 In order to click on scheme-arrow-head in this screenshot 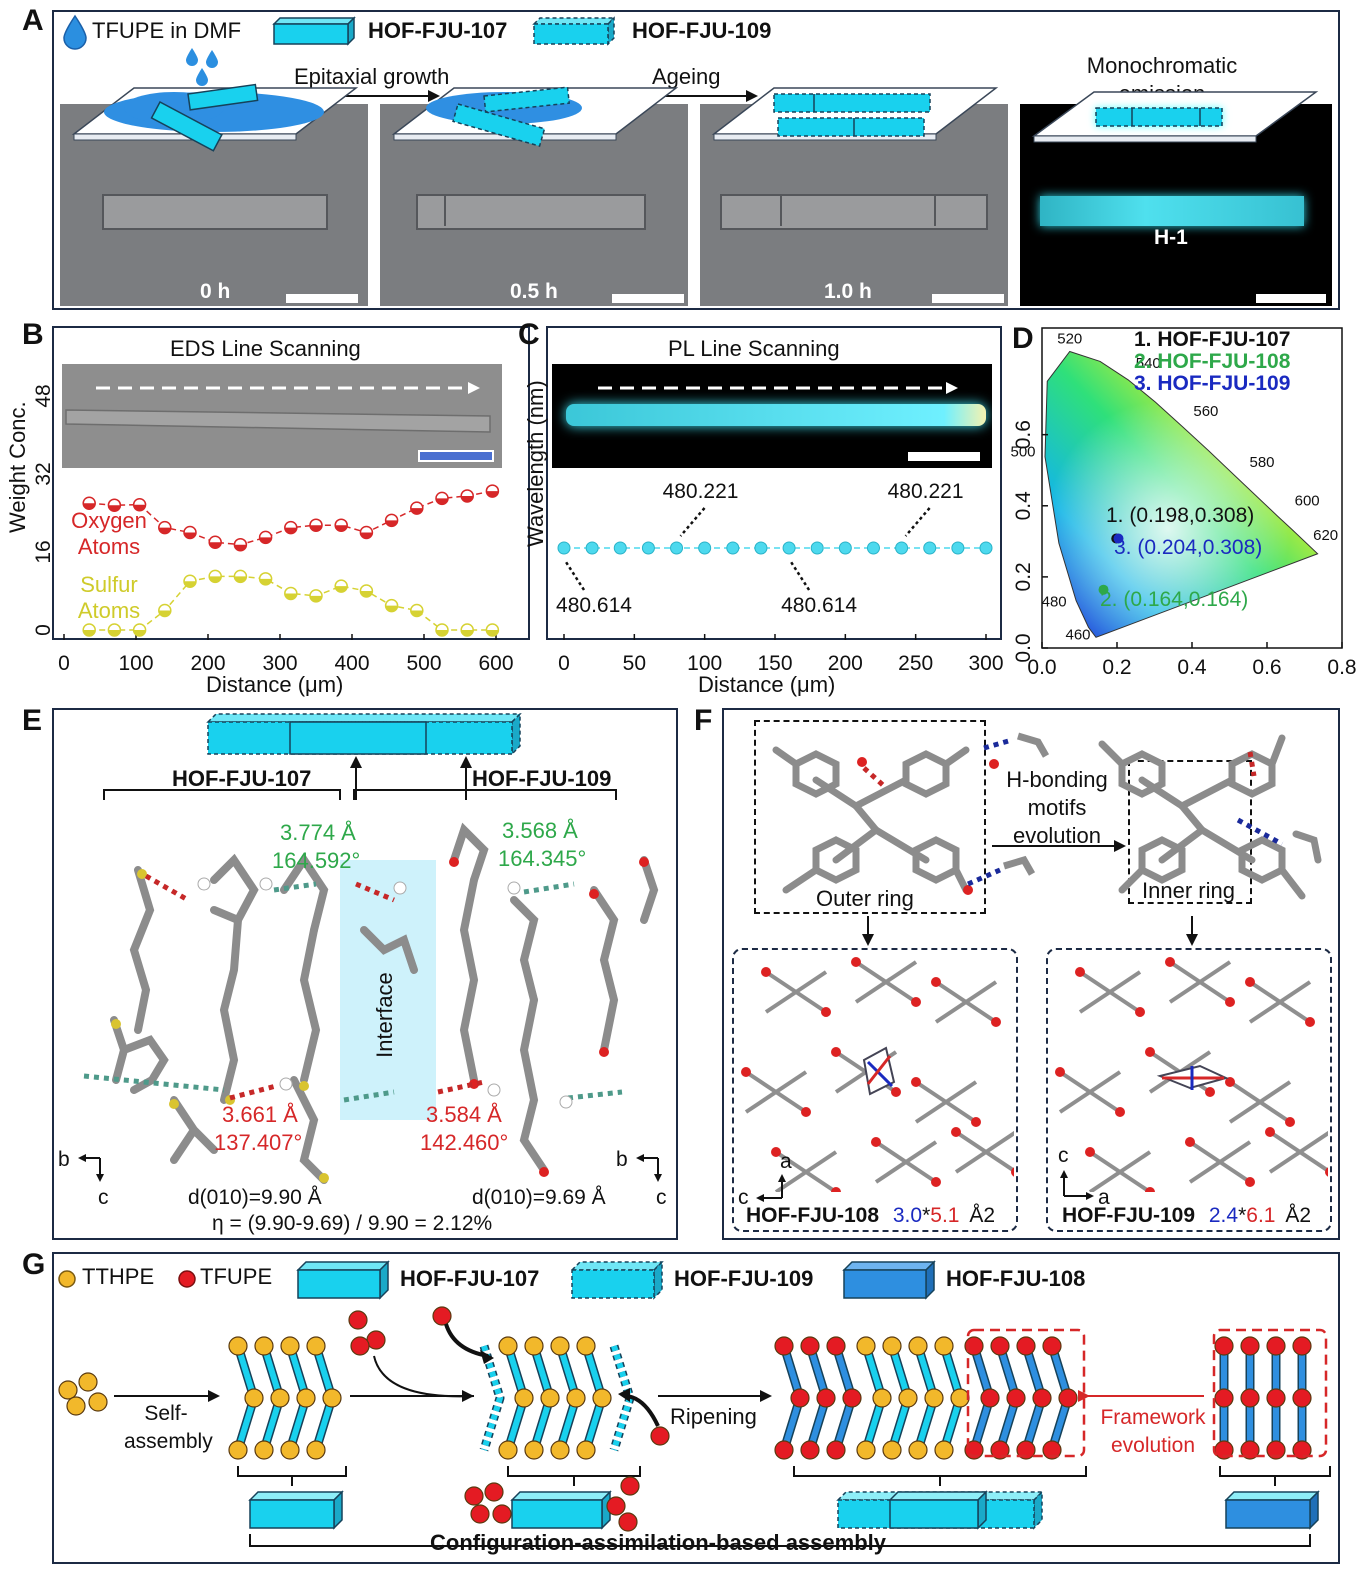, I will do `click(766, 1396)`.